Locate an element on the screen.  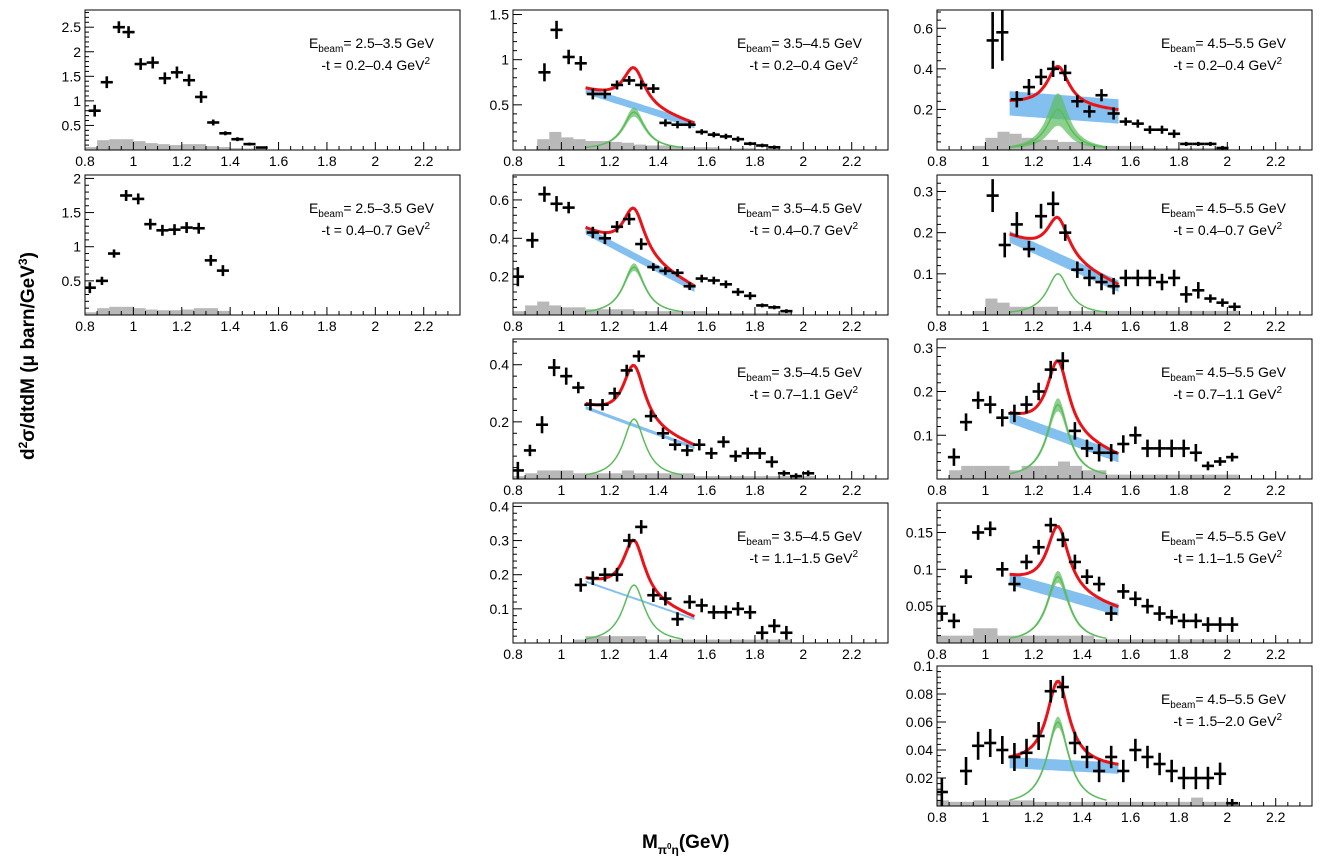
y-tick-label: 0.1 is located at coordinates (924, 274).